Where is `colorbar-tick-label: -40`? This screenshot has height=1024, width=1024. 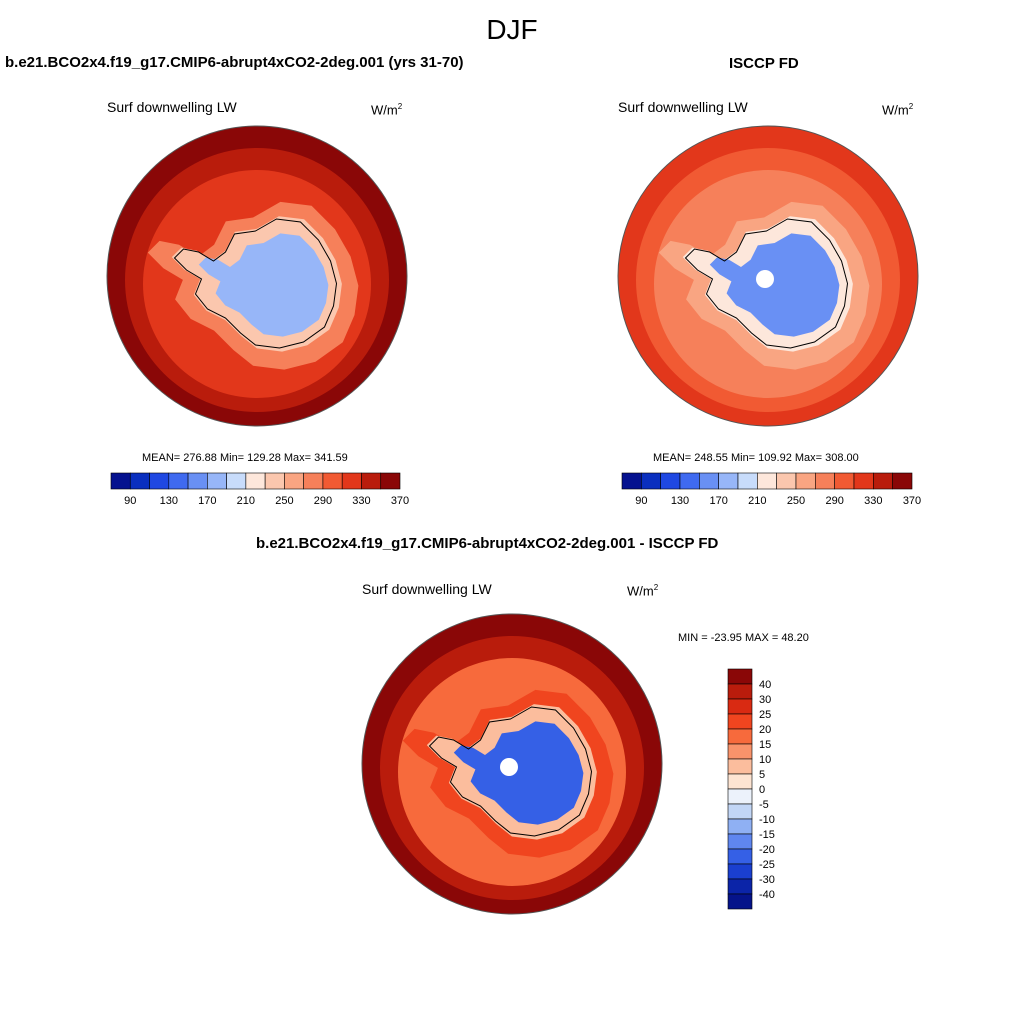
colorbar-tick-label: -40 is located at coordinates (767, 895).